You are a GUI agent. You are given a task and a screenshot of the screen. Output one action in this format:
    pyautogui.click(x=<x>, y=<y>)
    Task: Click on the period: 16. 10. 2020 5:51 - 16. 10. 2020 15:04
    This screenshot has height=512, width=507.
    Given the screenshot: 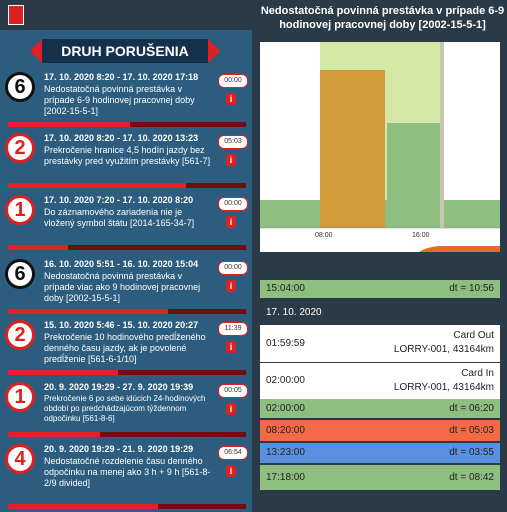 What is the action you would take?
    pyautogui.click(x=121, y=264)
    